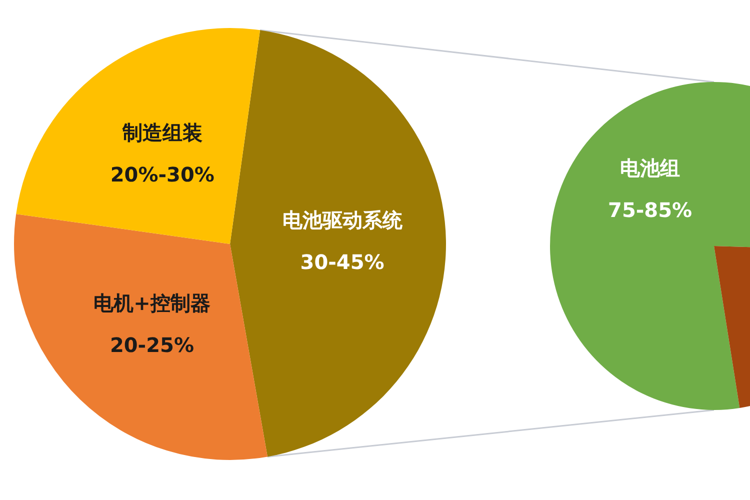 This screenshot has height=500, width=750. What do you see at coordinates (650, 210) in the screenshot?
I see `text: 75-85%` at bounding box center [650, 210].